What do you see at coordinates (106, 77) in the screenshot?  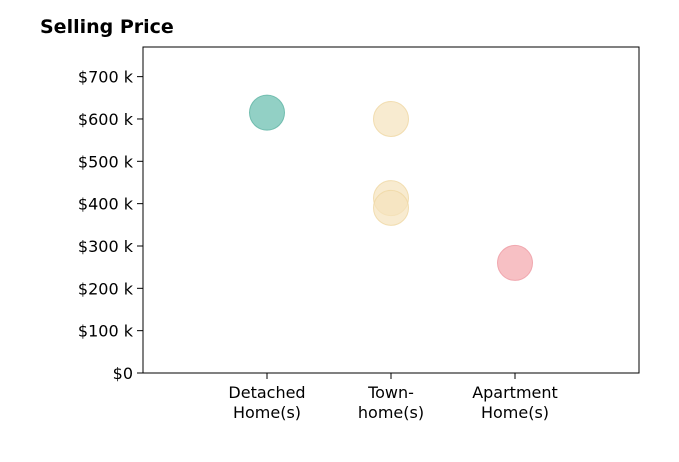 I see `y-tick-label: $700 k` at bounding box center [106, 77].